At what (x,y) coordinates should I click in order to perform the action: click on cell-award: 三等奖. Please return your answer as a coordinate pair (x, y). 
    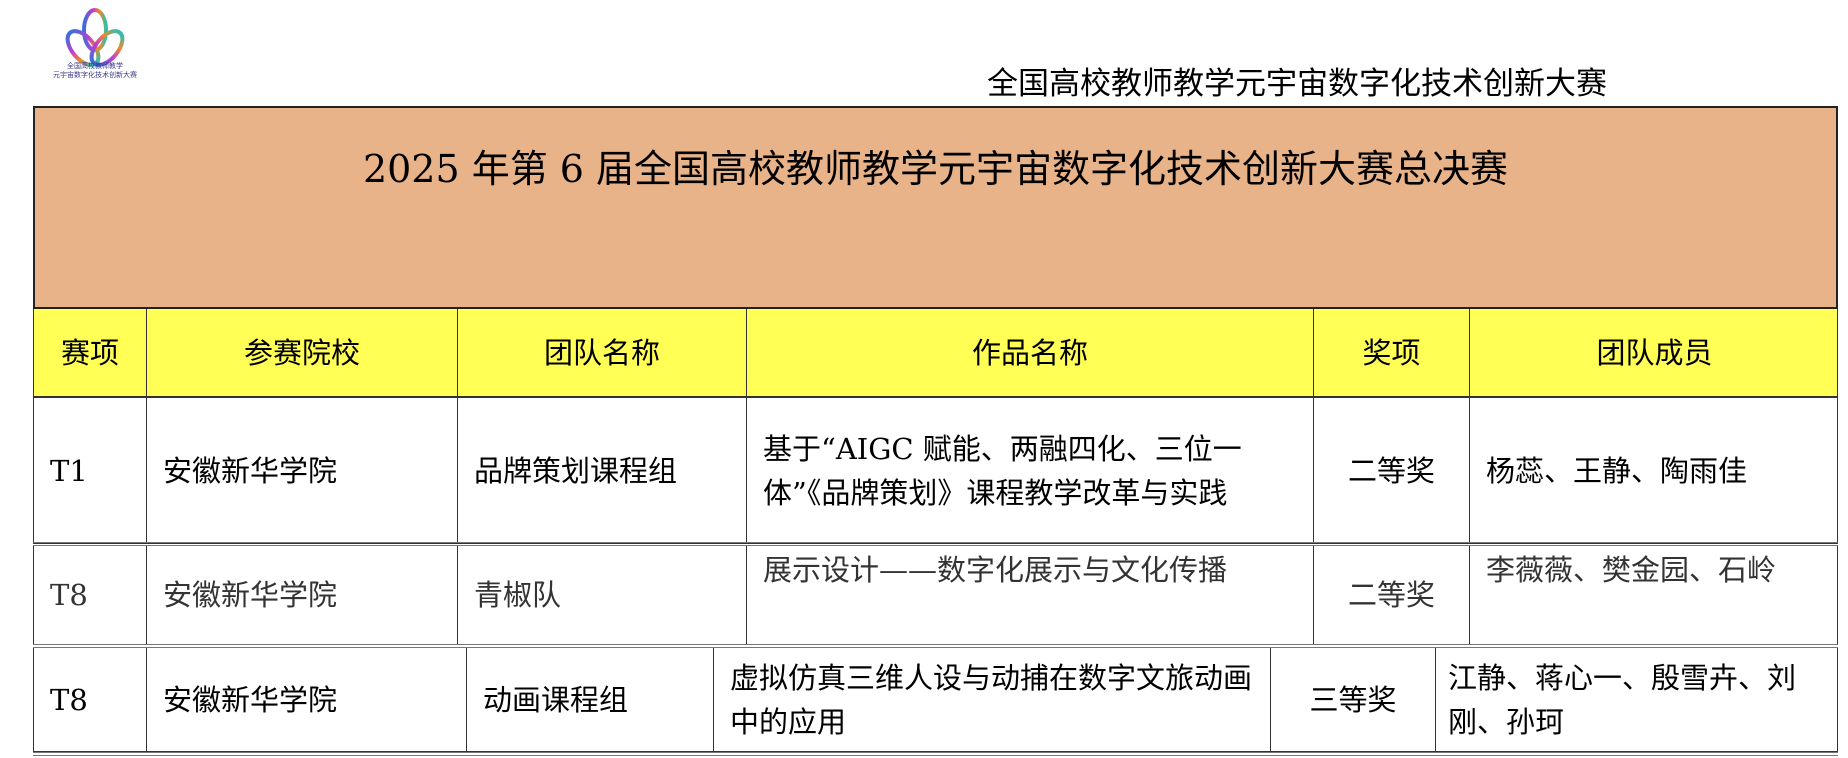
    Looking at the image, I should click on (1353, 699).